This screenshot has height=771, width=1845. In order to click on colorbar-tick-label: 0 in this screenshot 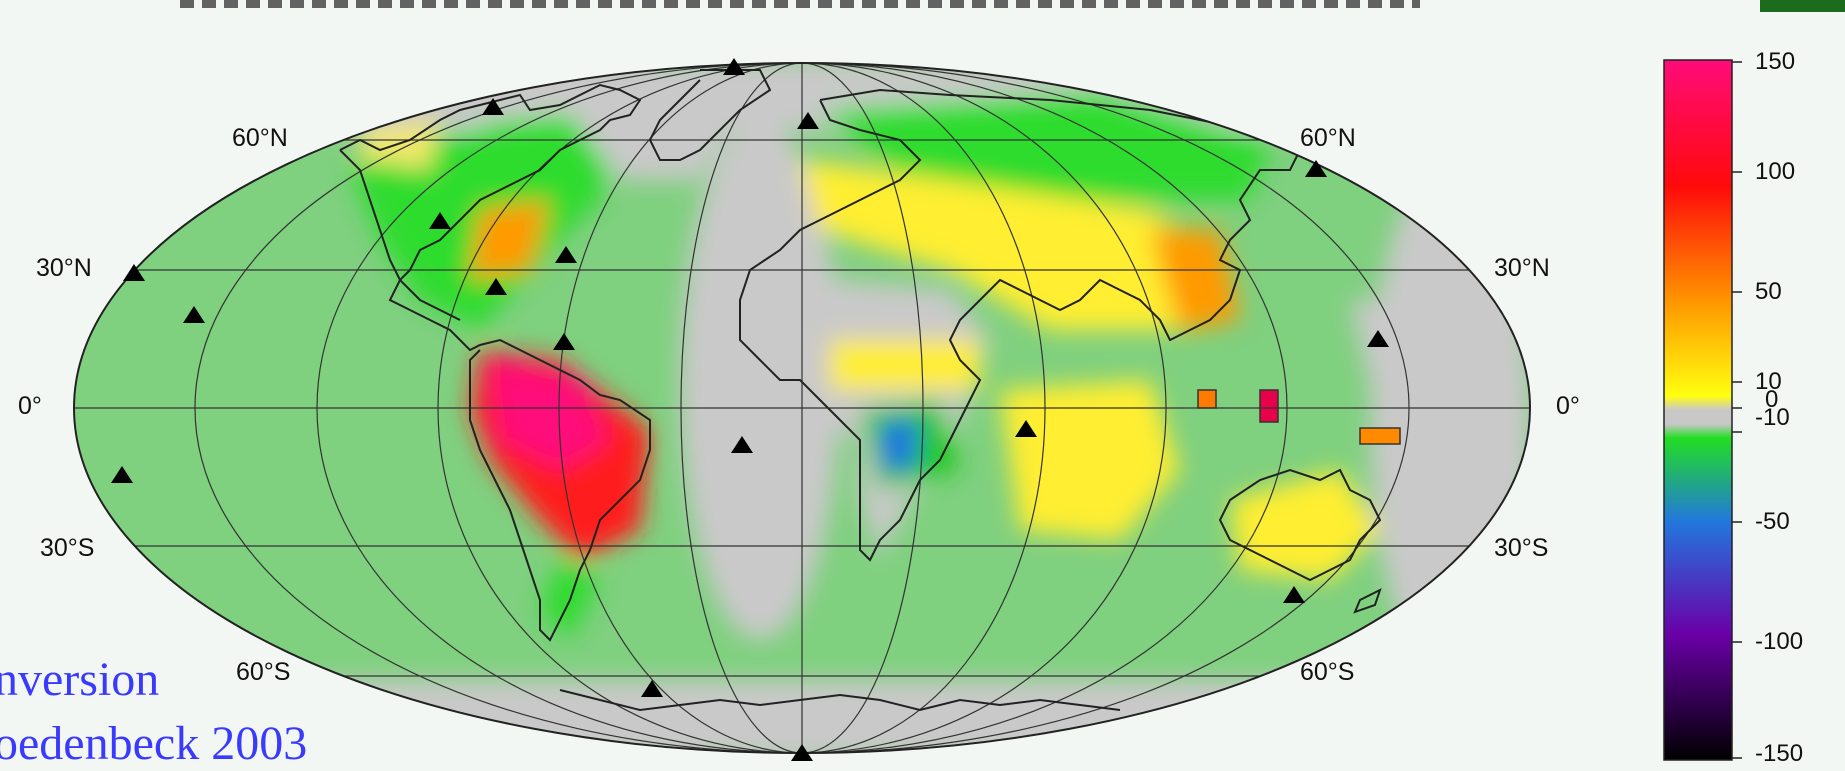, I will do `click(1772, 399)`.